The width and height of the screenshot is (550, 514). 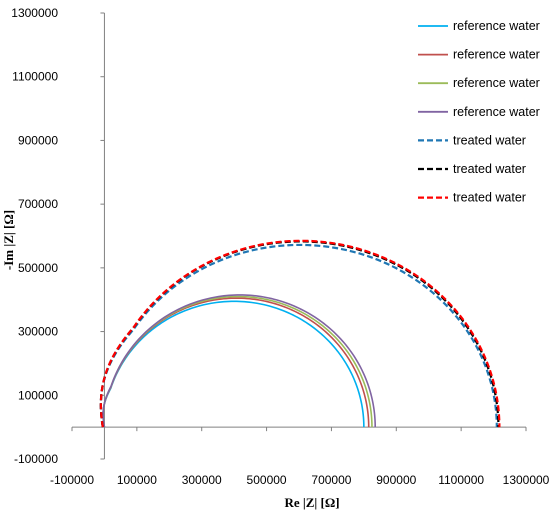 What do you see at coordinates (34, 13) in the screenshot?
I see `y-tick-label: 1300000` at bounding box center [34, 13].